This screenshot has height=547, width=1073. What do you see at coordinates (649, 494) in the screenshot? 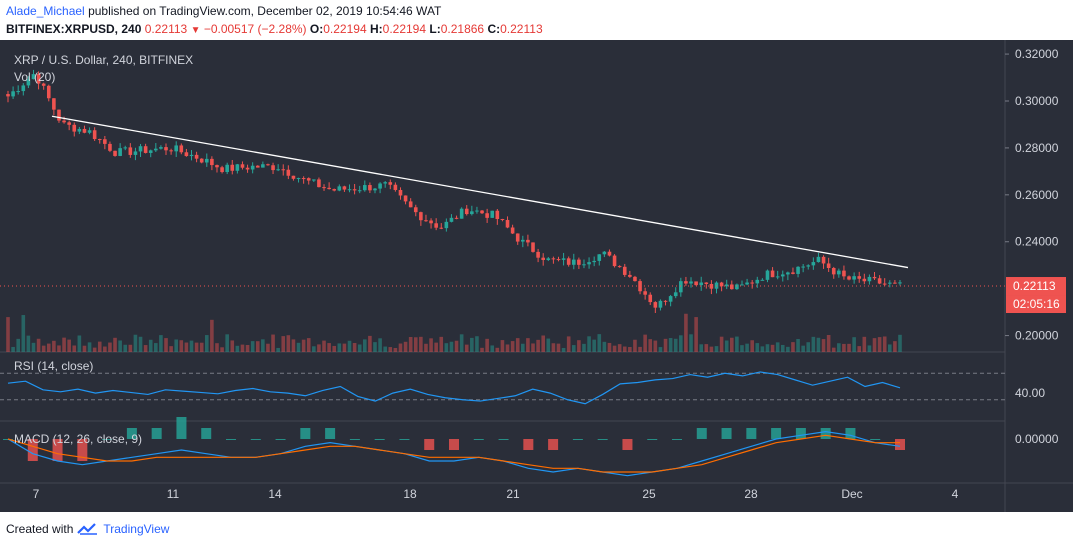
I see `time-tick-label: 25` at bounding box center [649, 494].